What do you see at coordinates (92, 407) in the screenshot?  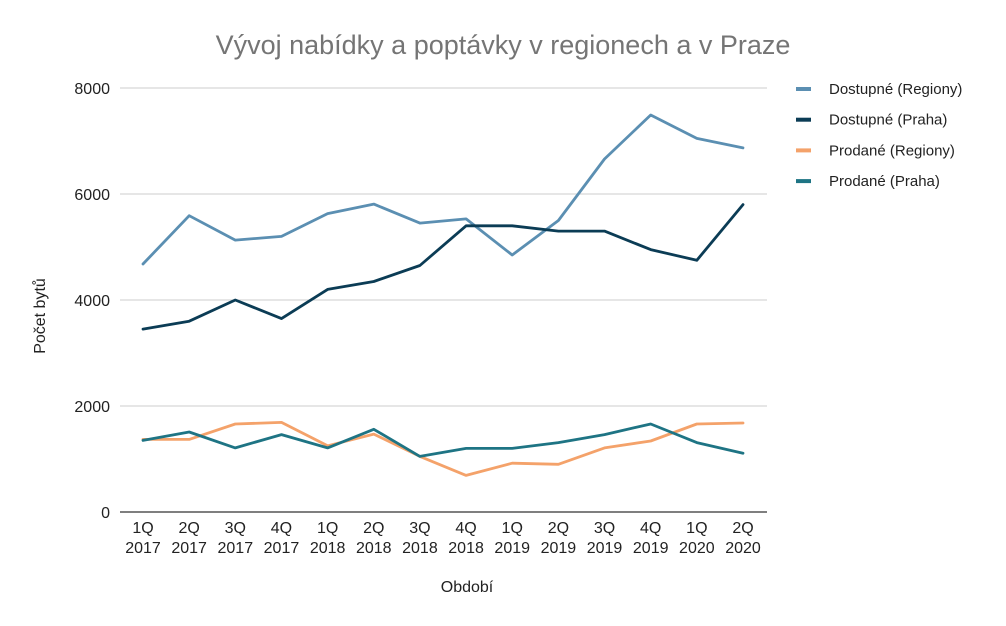 I see `y-tick-label: 2000` at bounding box center [92, 407].